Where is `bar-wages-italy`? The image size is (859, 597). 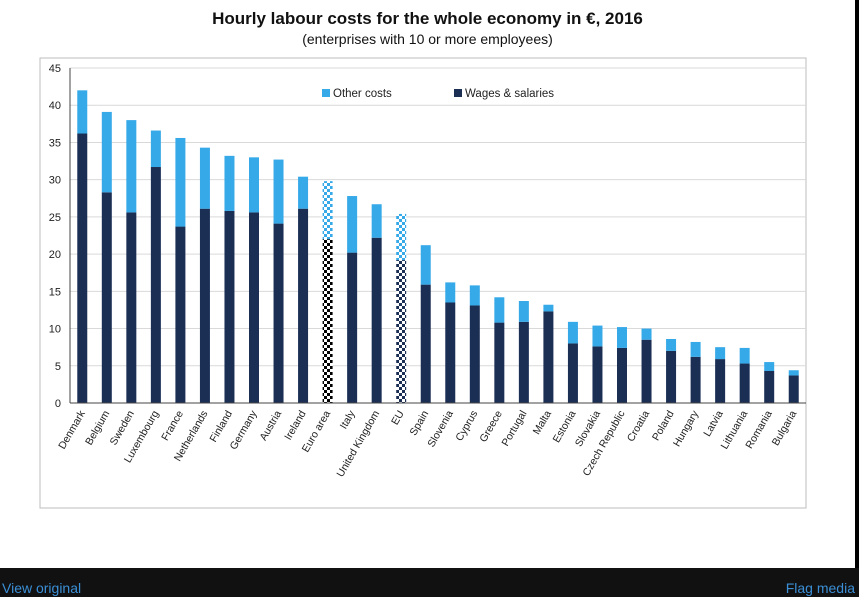
bar-wages-italy is located at coordinates (352, 327).